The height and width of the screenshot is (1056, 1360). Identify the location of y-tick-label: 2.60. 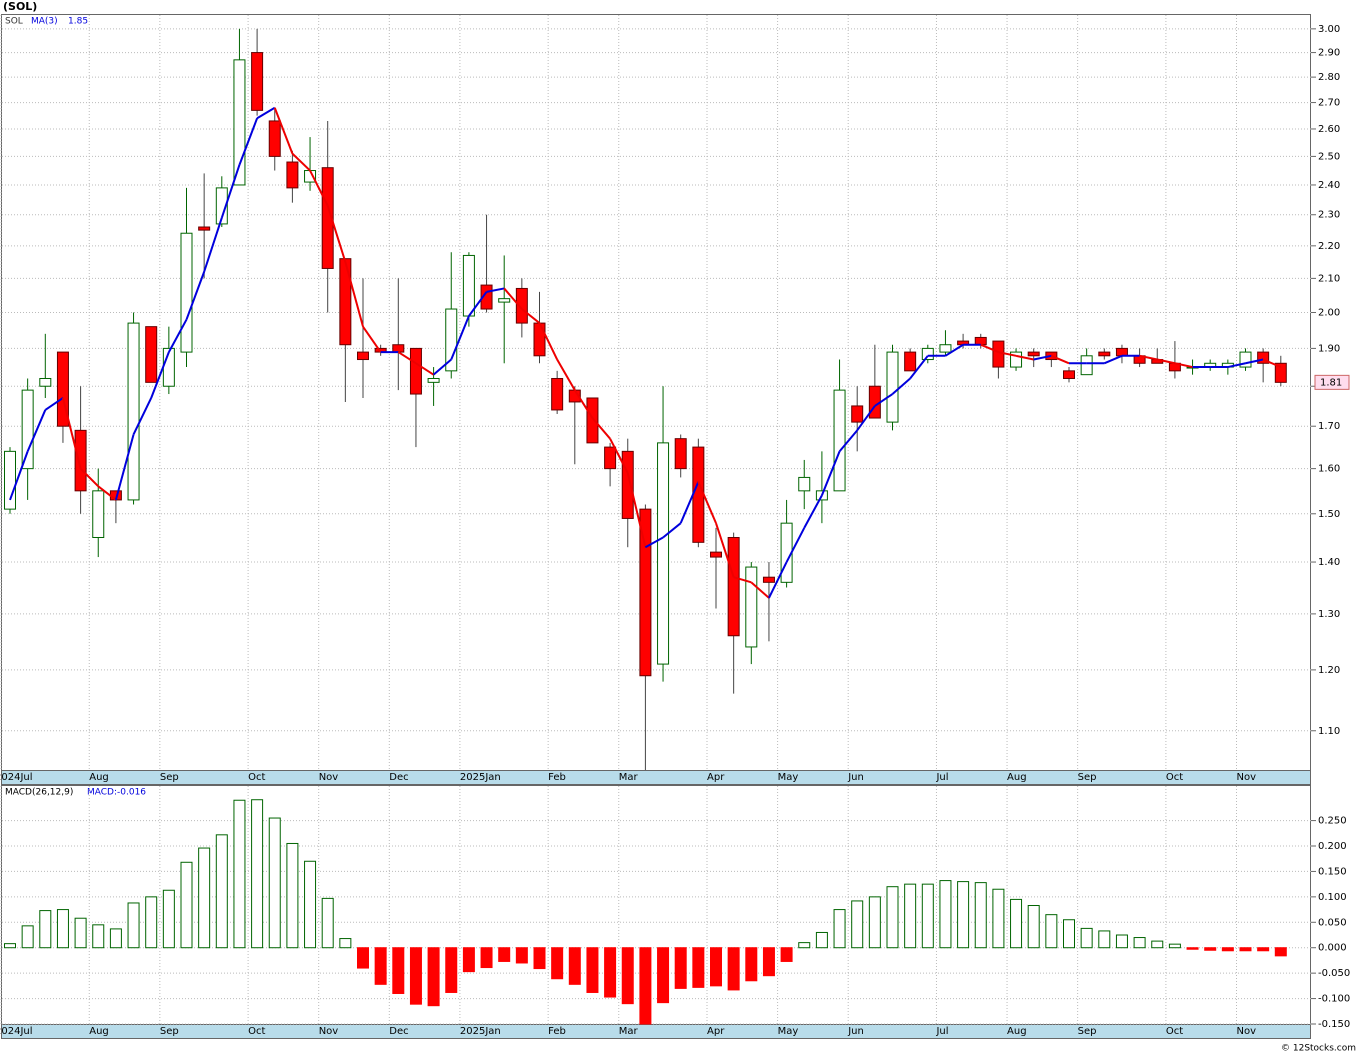
(1329, 129).